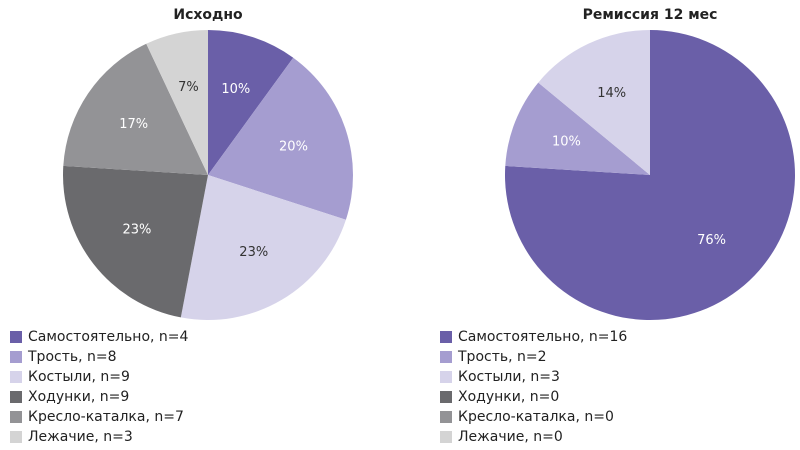  Describe the element at coordinates (650, 15) in the screenshot. I see `chart-title: Ремиссия 12 мес` at that location.